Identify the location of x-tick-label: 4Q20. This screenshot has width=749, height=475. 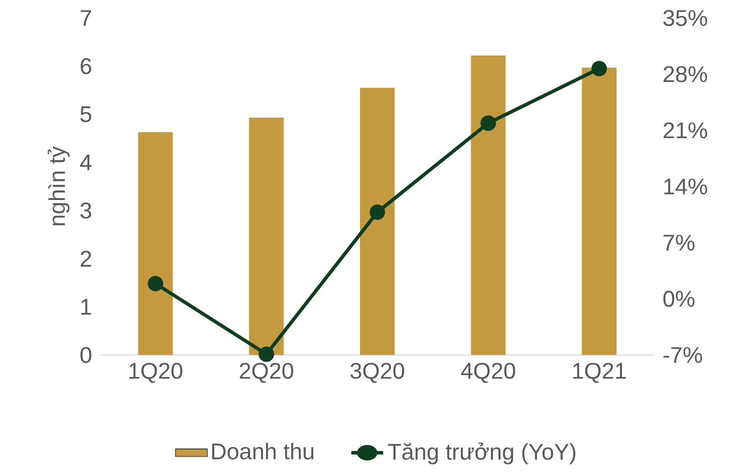
(488, 372).